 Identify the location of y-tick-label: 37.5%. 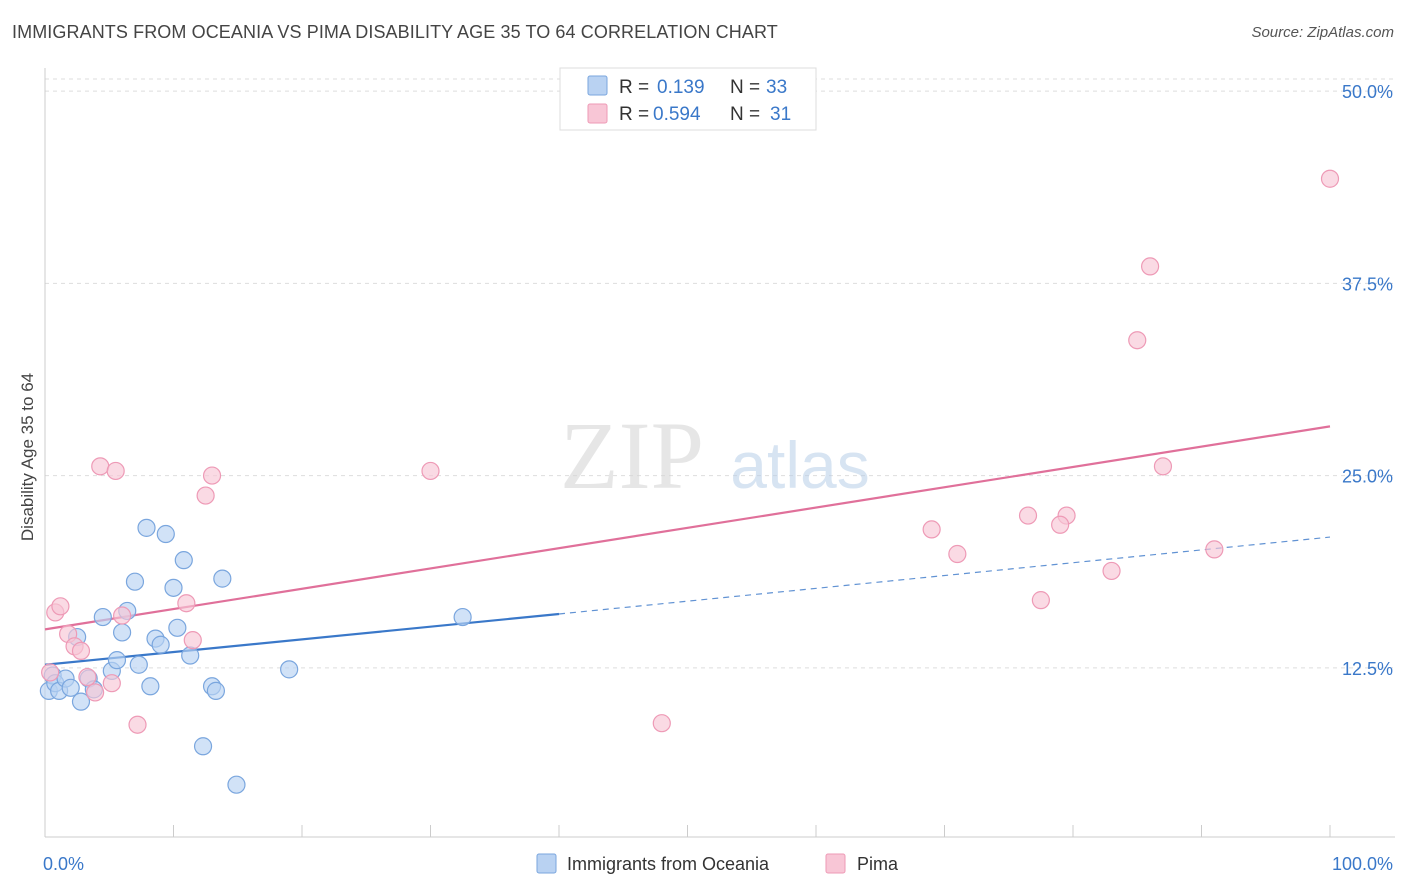
(1367, 284).